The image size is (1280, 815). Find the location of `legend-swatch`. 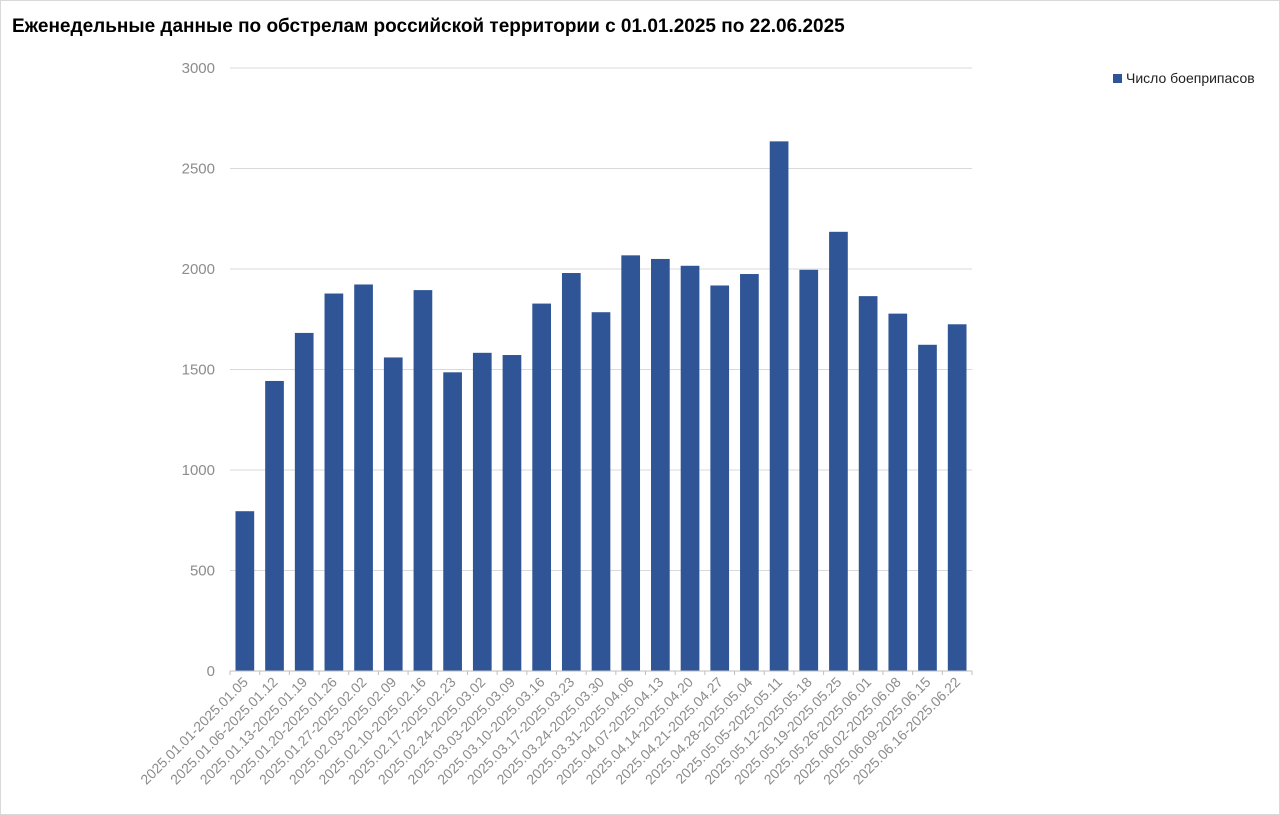

legend-swatch is located at coordinates (1117, 78).